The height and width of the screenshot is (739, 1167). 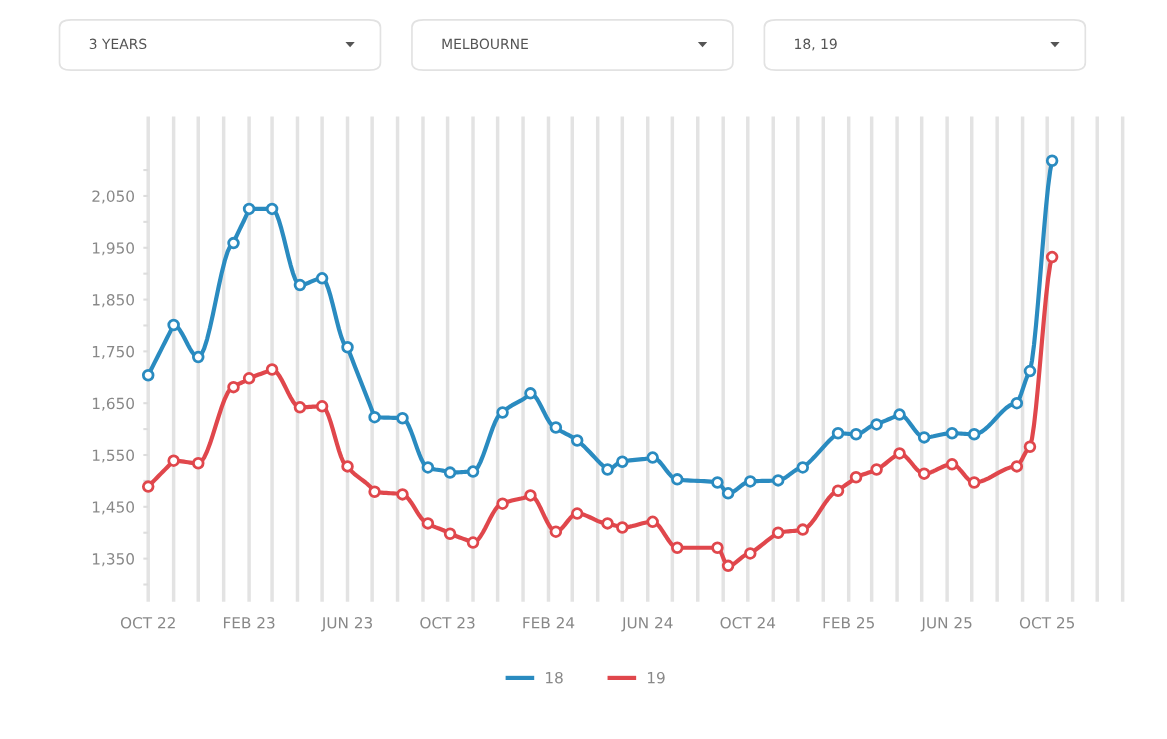 What do you see at coordinates (485, 44) in the screenshot?
I see `text: MELBOURNE` at bounding box center [485, 44].